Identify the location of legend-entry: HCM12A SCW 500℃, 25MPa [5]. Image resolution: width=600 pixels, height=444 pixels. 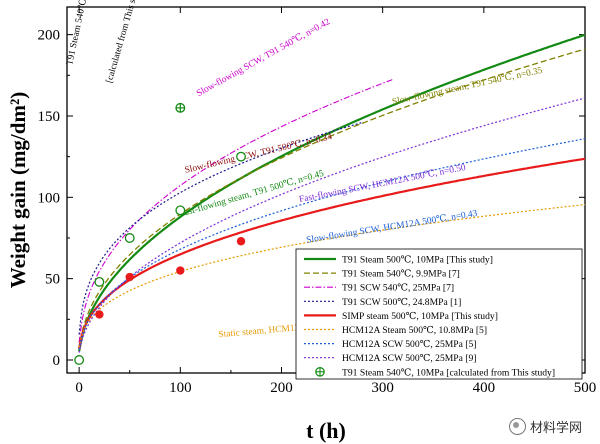
(409, 344).